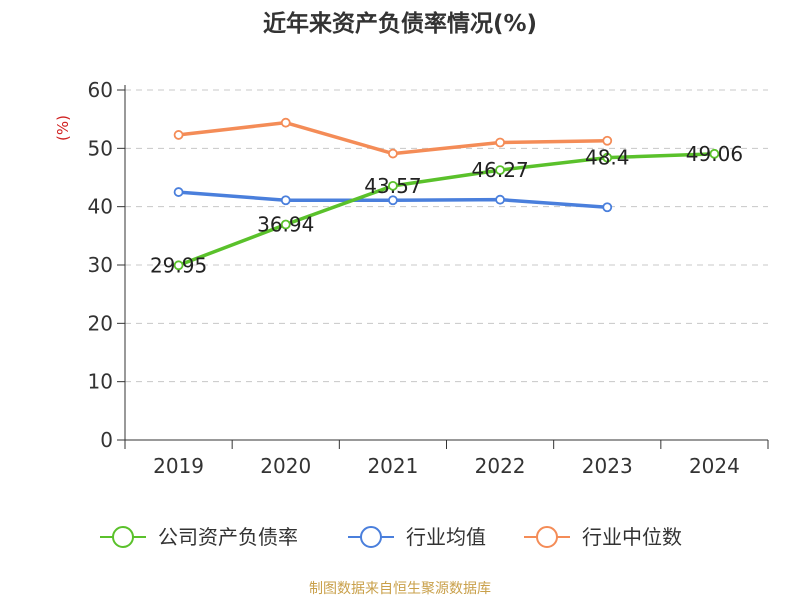  What do you see at coordinates (400, 24) in the screenshot?
I see `chart-title: 近年来资产负债率情况(%)` at bounding box center [400, 24].